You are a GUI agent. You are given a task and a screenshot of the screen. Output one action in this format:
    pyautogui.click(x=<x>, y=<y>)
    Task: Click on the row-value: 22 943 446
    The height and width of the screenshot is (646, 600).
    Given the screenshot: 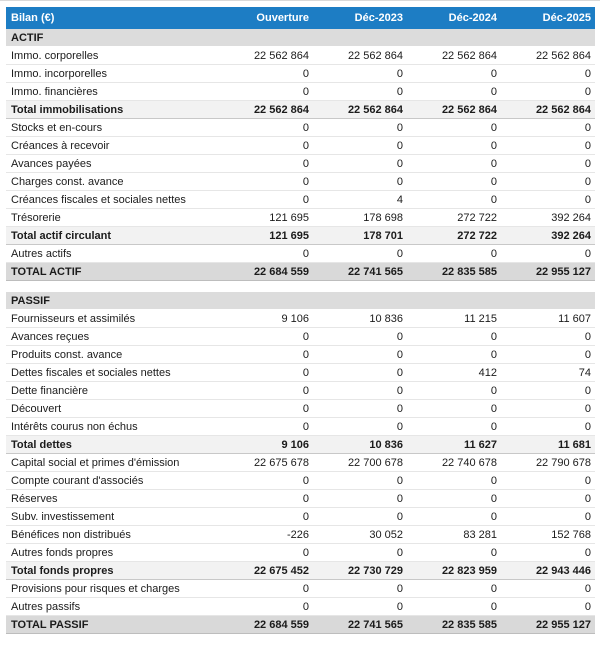 What is the action you would take?
    pyautogui.click(x=548, y=570)
    